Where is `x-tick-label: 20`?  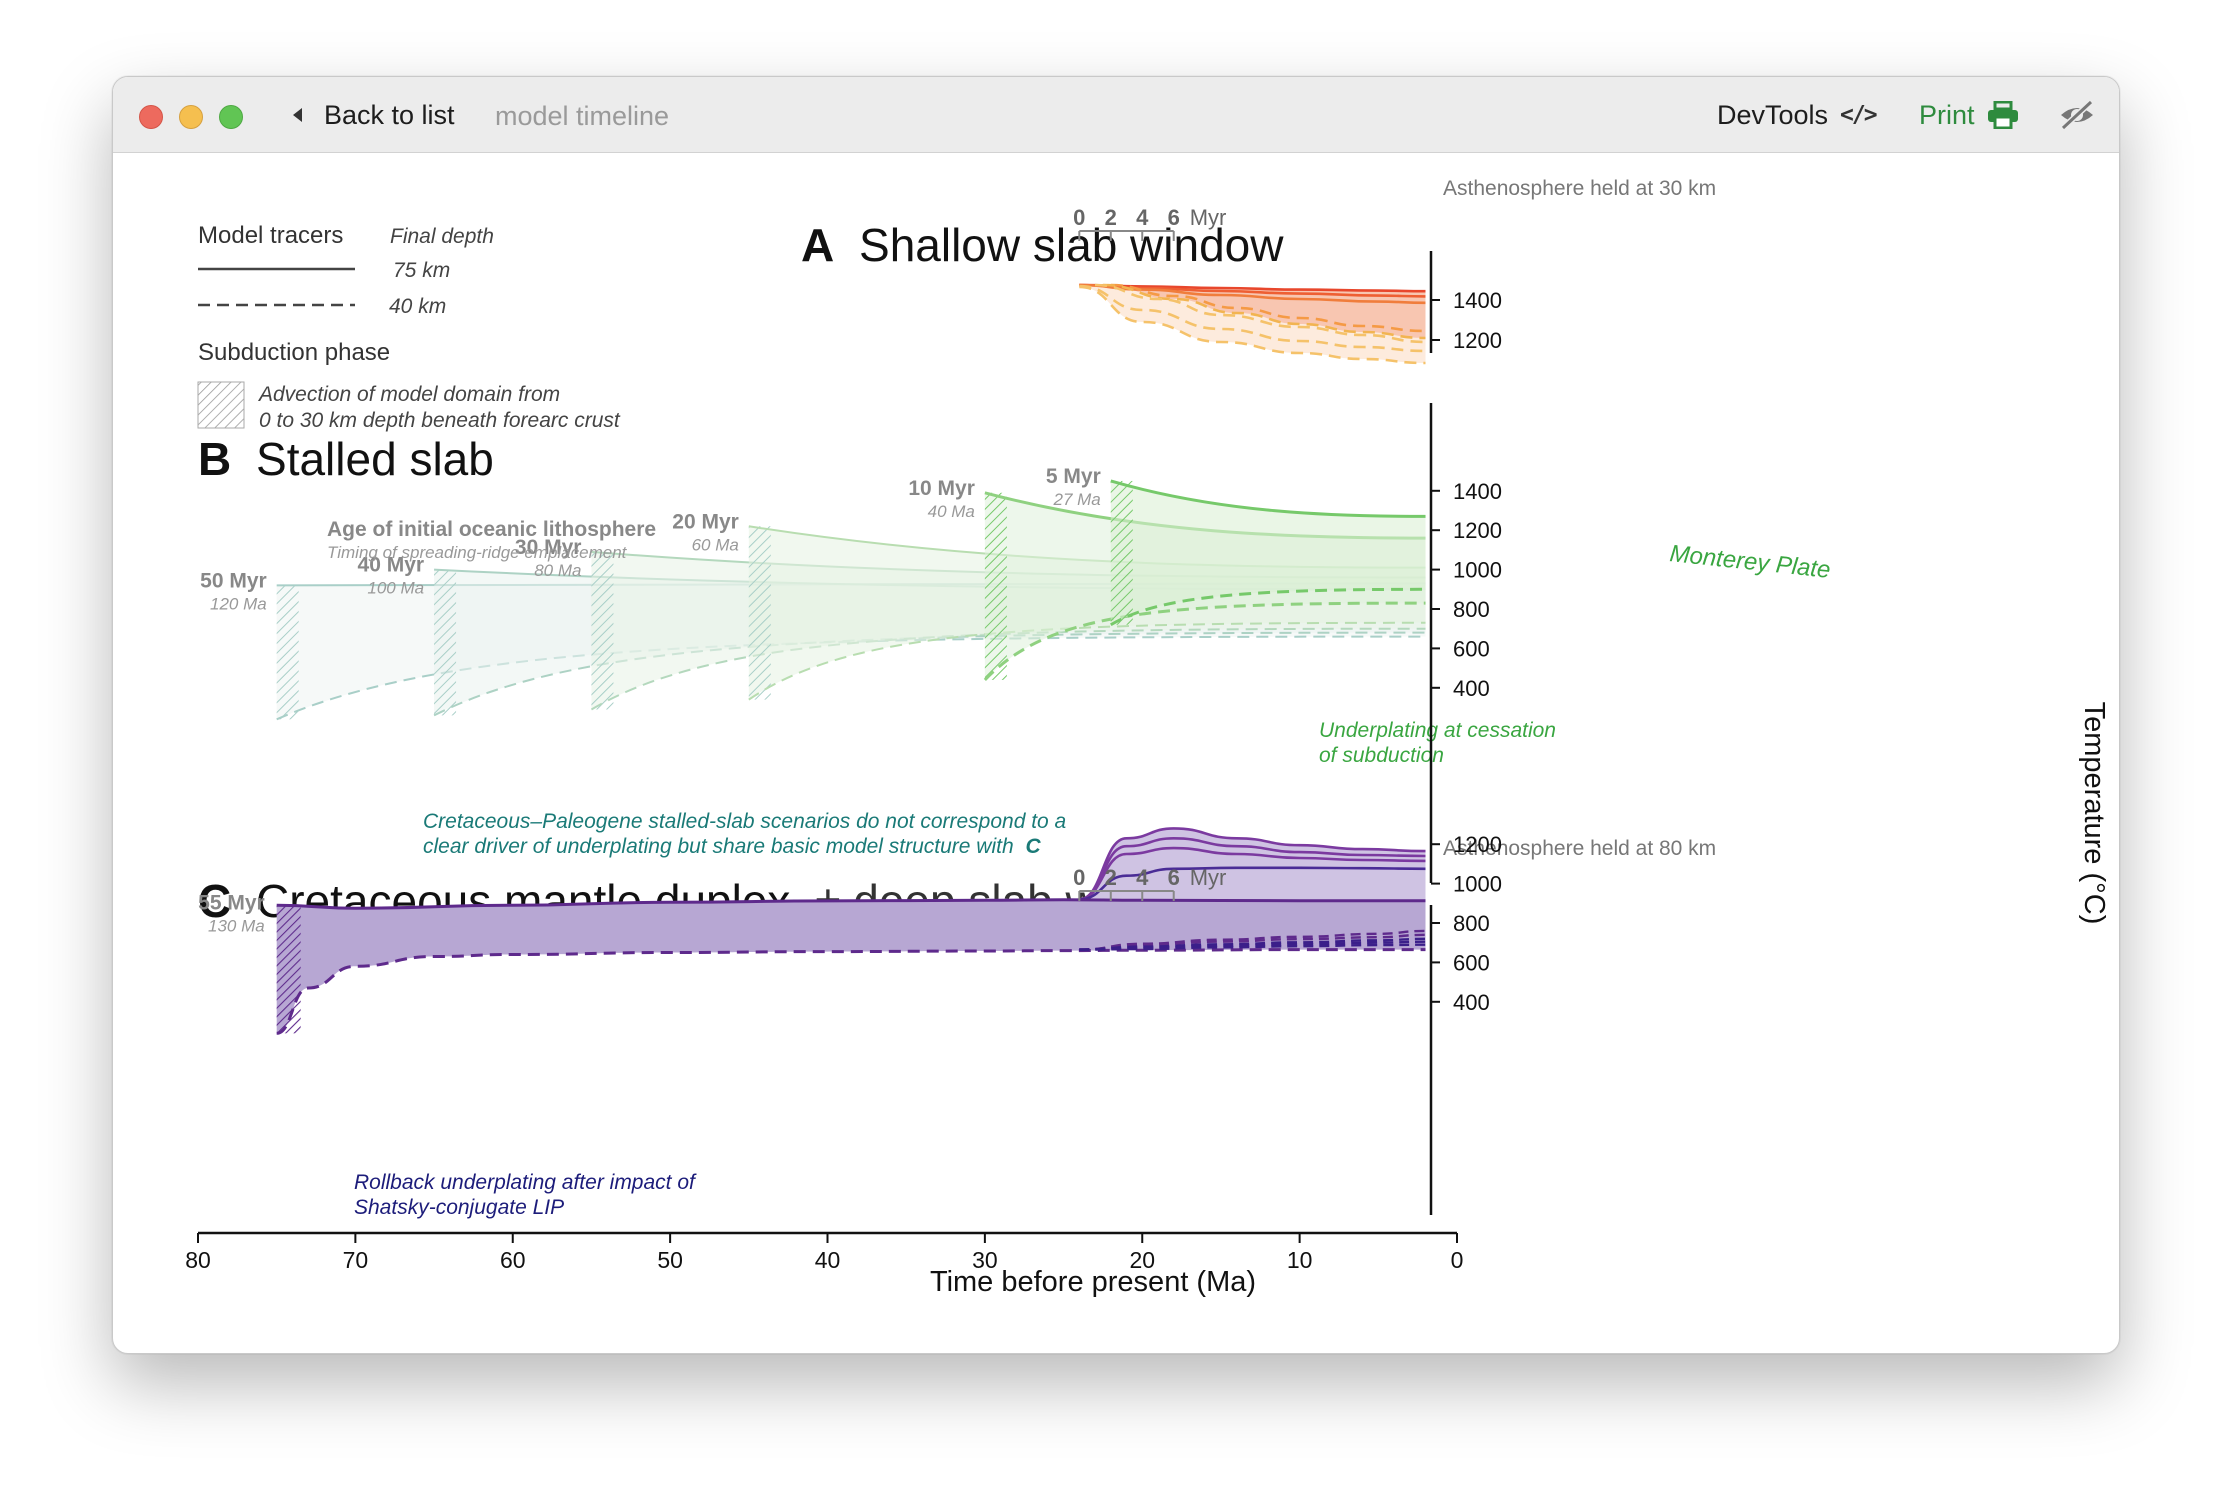 x-tick-label: 20 is located at coordinates (1142, 1260).